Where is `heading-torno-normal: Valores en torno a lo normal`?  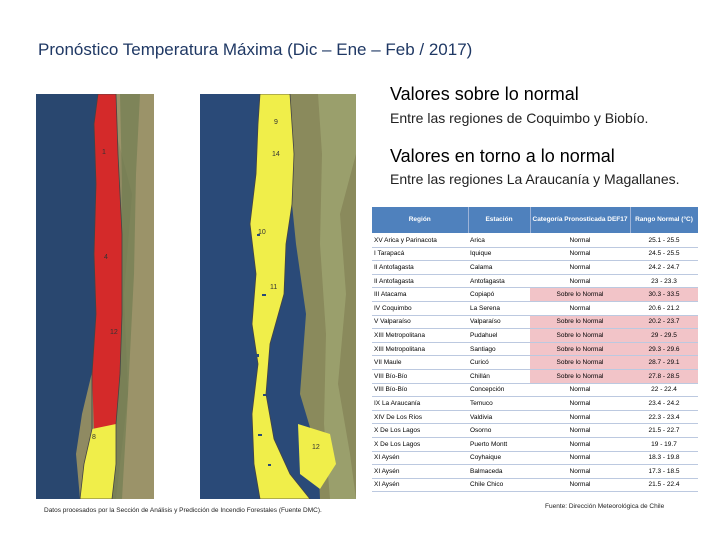 heading-torno-normal: Valores en torno a lo normal is located at coordinates (502, 156).